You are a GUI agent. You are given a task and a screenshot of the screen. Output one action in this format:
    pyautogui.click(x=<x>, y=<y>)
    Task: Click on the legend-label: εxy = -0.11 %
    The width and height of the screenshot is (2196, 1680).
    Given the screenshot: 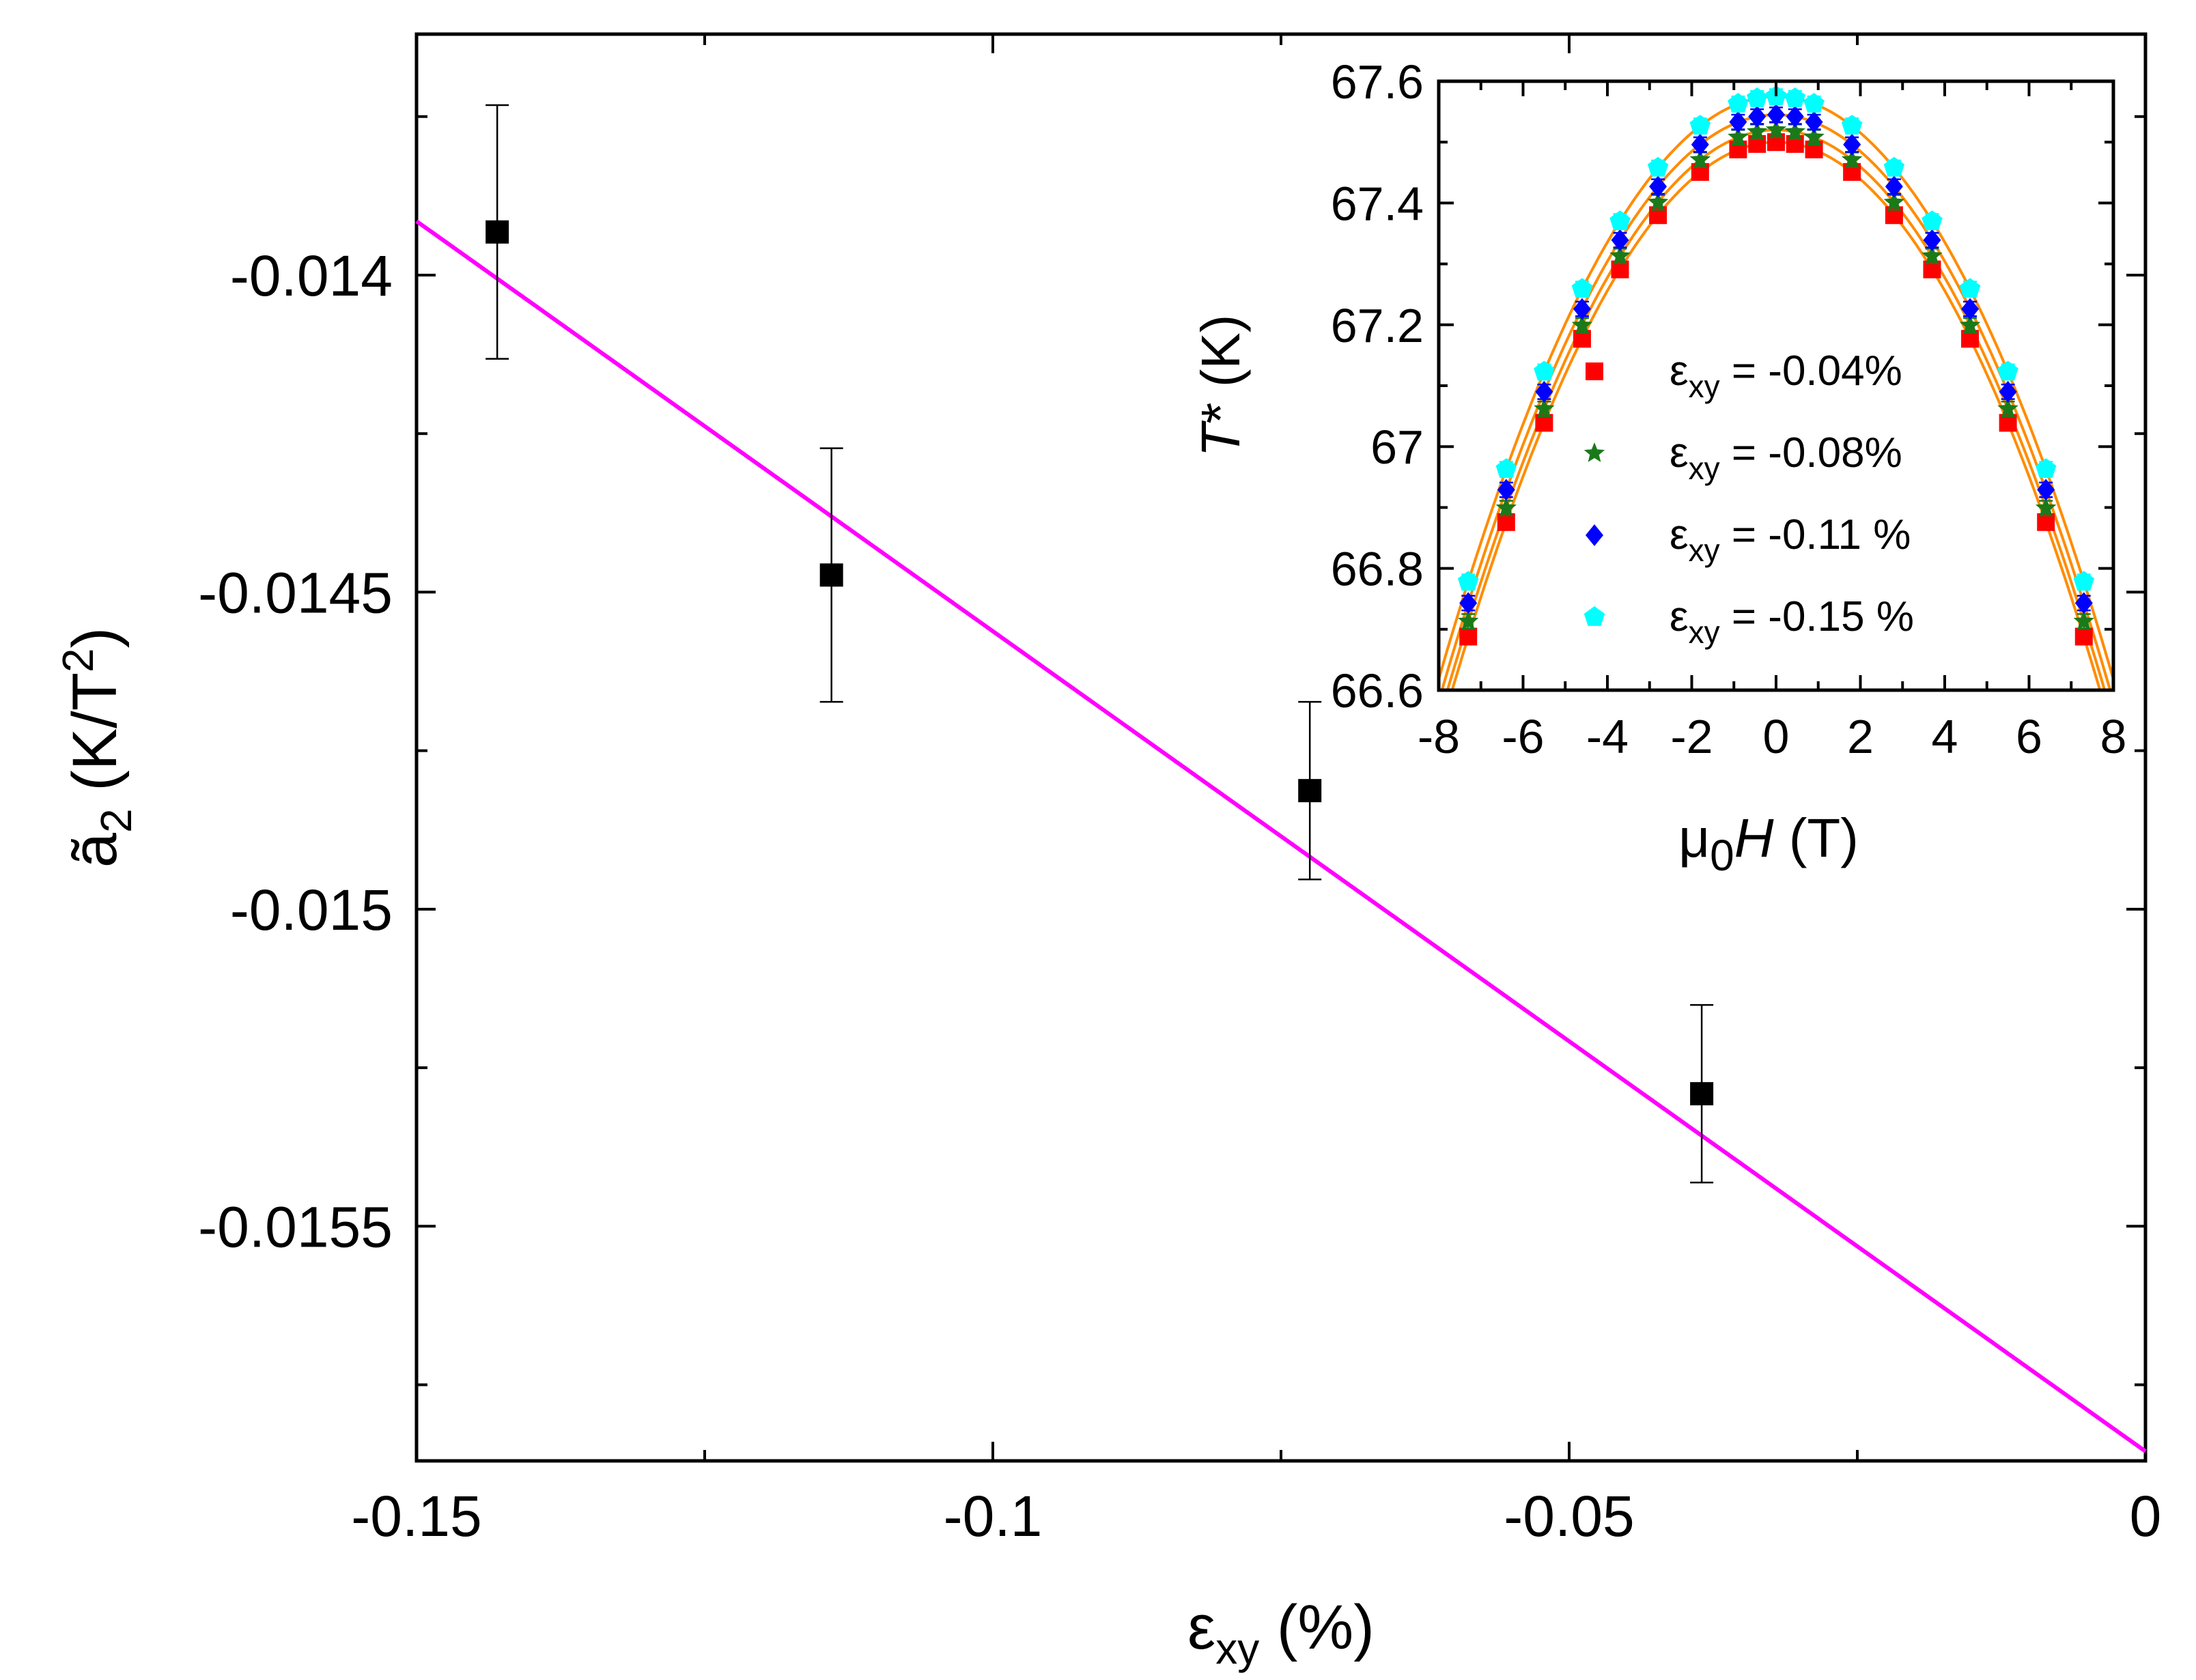 What is the action you would take?
    pyautogui.click(x=1790, y=539)
    